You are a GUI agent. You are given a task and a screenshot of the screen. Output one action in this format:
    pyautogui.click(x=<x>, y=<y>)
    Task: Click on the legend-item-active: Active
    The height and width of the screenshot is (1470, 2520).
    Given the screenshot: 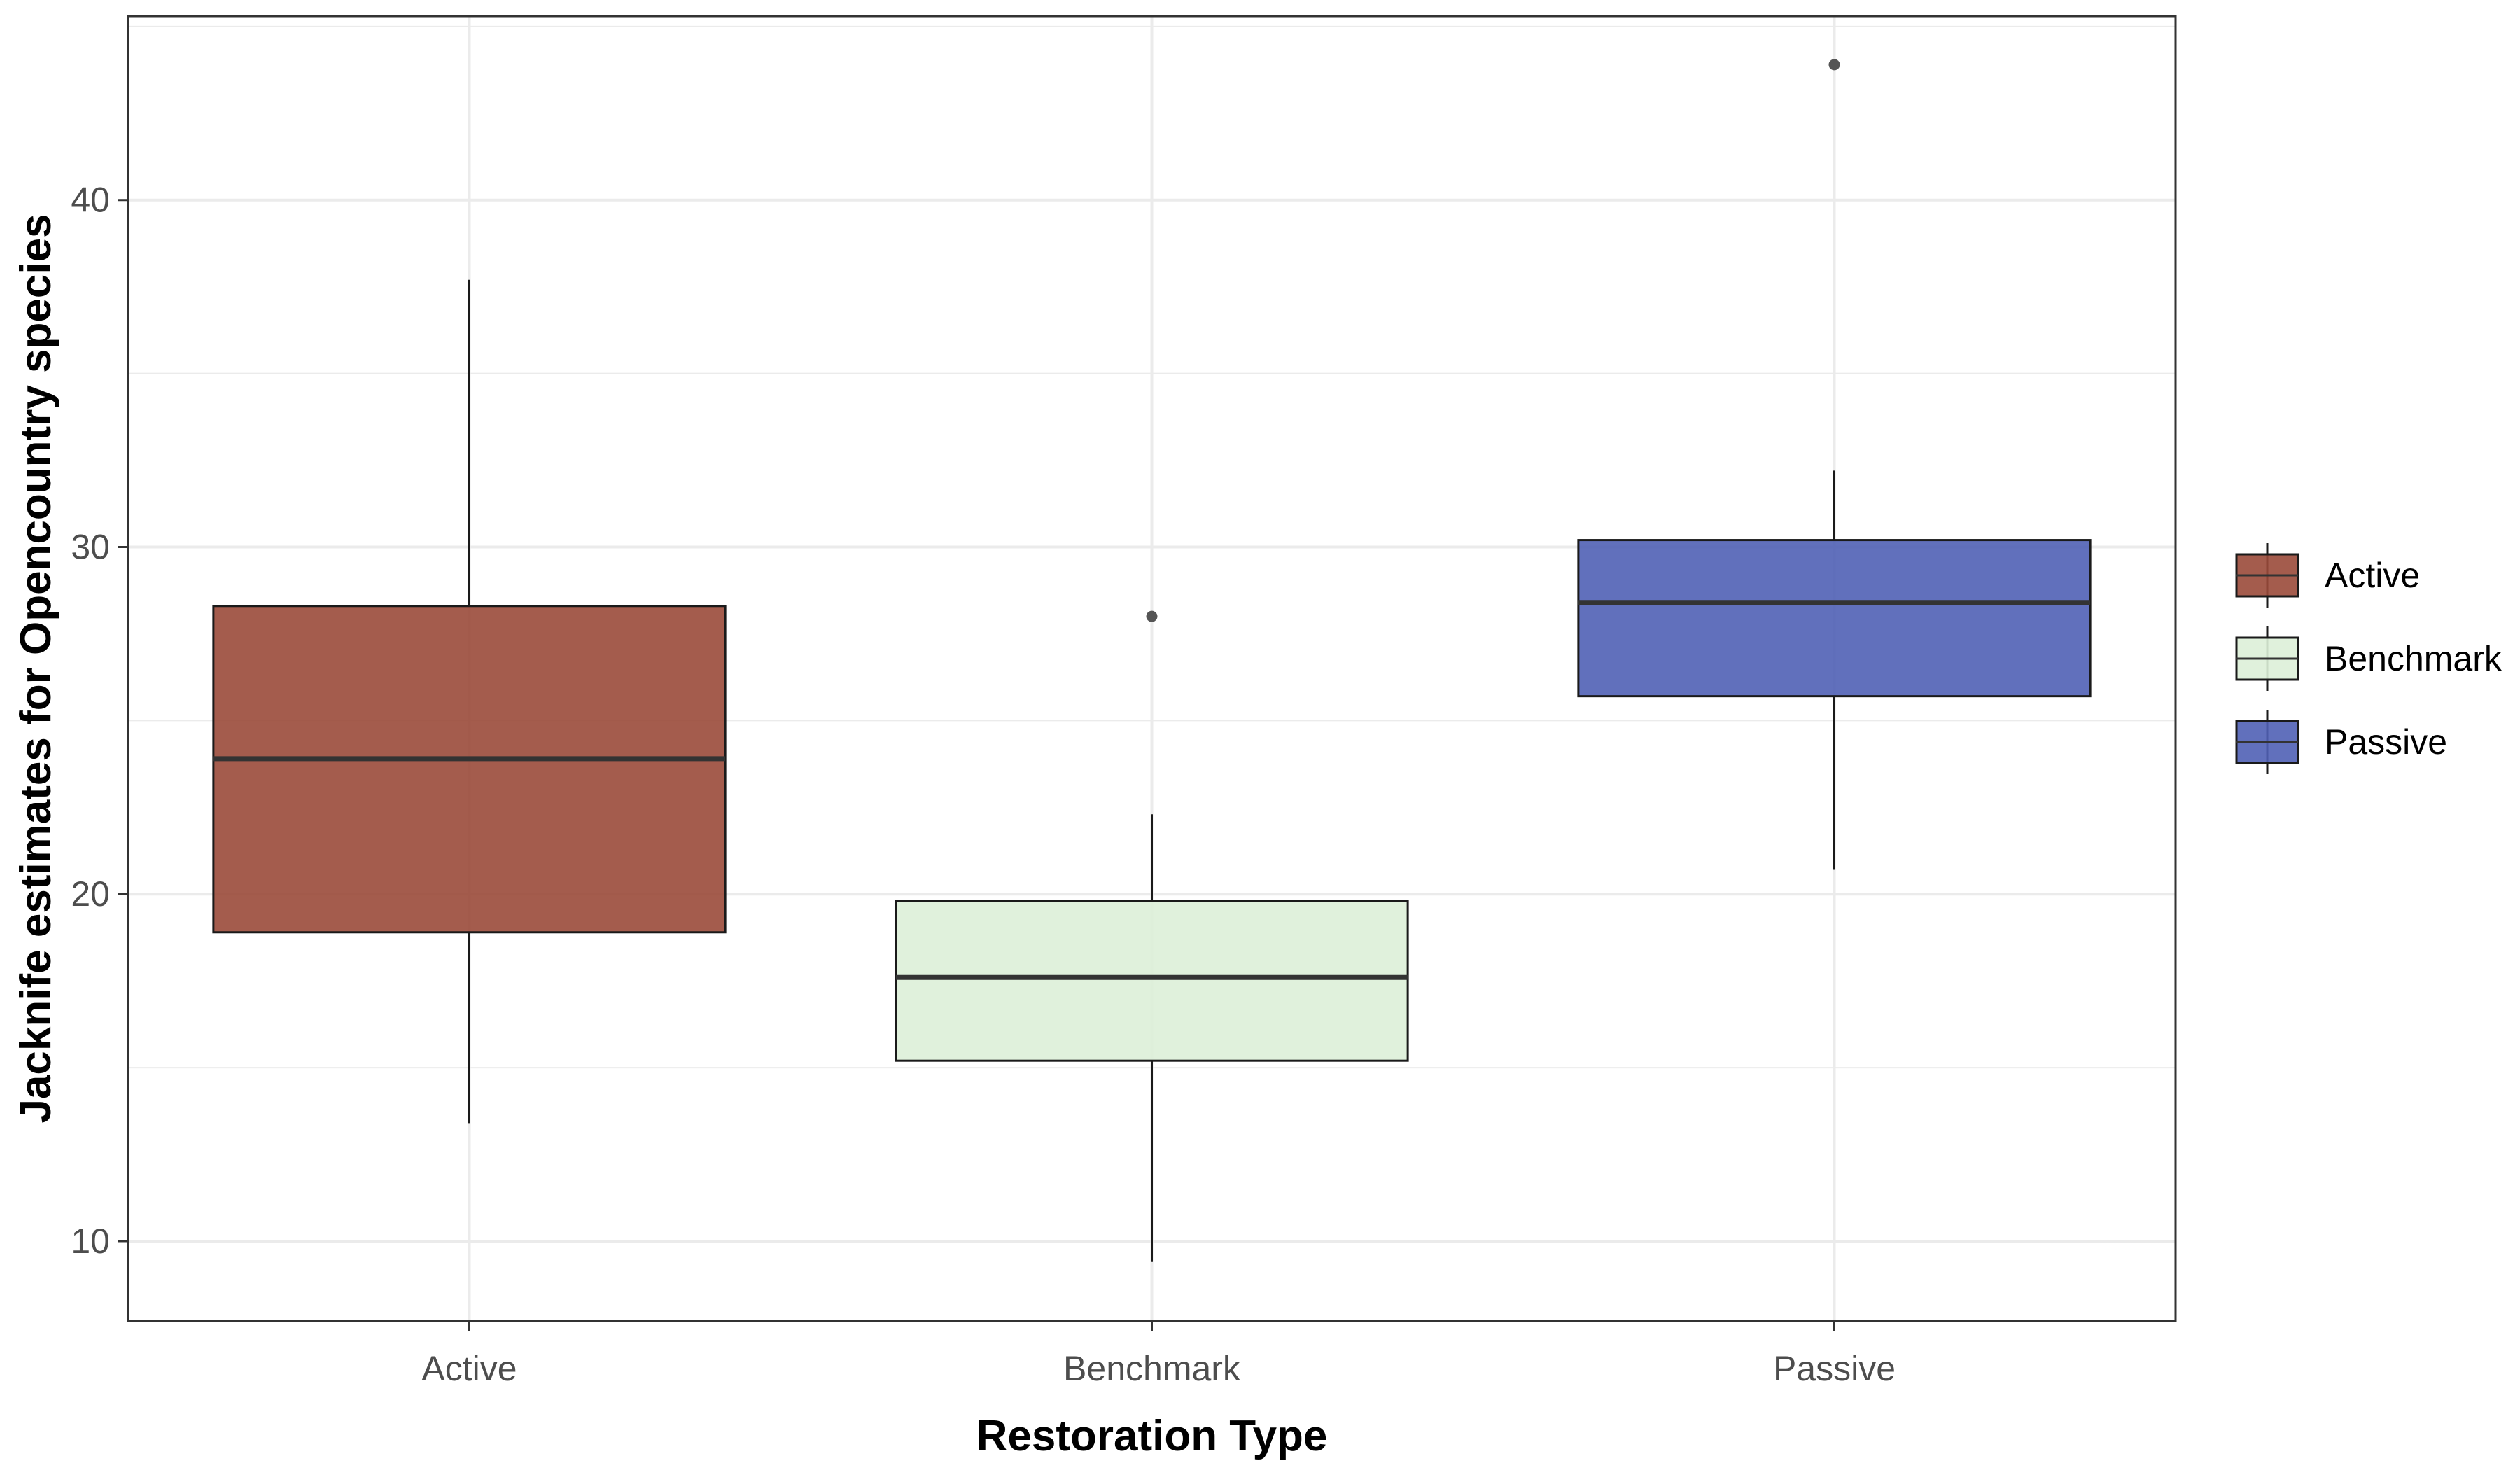 What is the action you would take?
    pyautogui.click(x=2327, y=575)
    